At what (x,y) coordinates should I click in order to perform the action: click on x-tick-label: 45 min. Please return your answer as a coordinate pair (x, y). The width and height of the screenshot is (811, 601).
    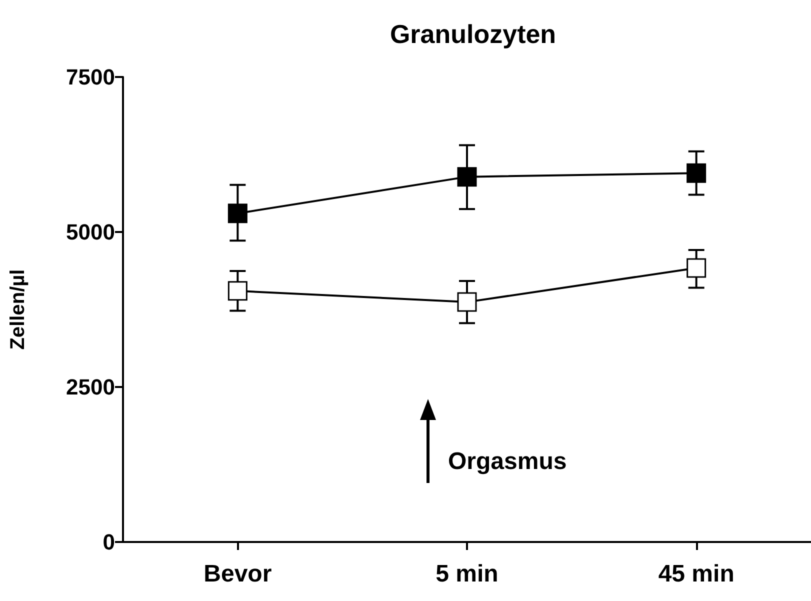
    Looking at the image, I should click on (696, 574).